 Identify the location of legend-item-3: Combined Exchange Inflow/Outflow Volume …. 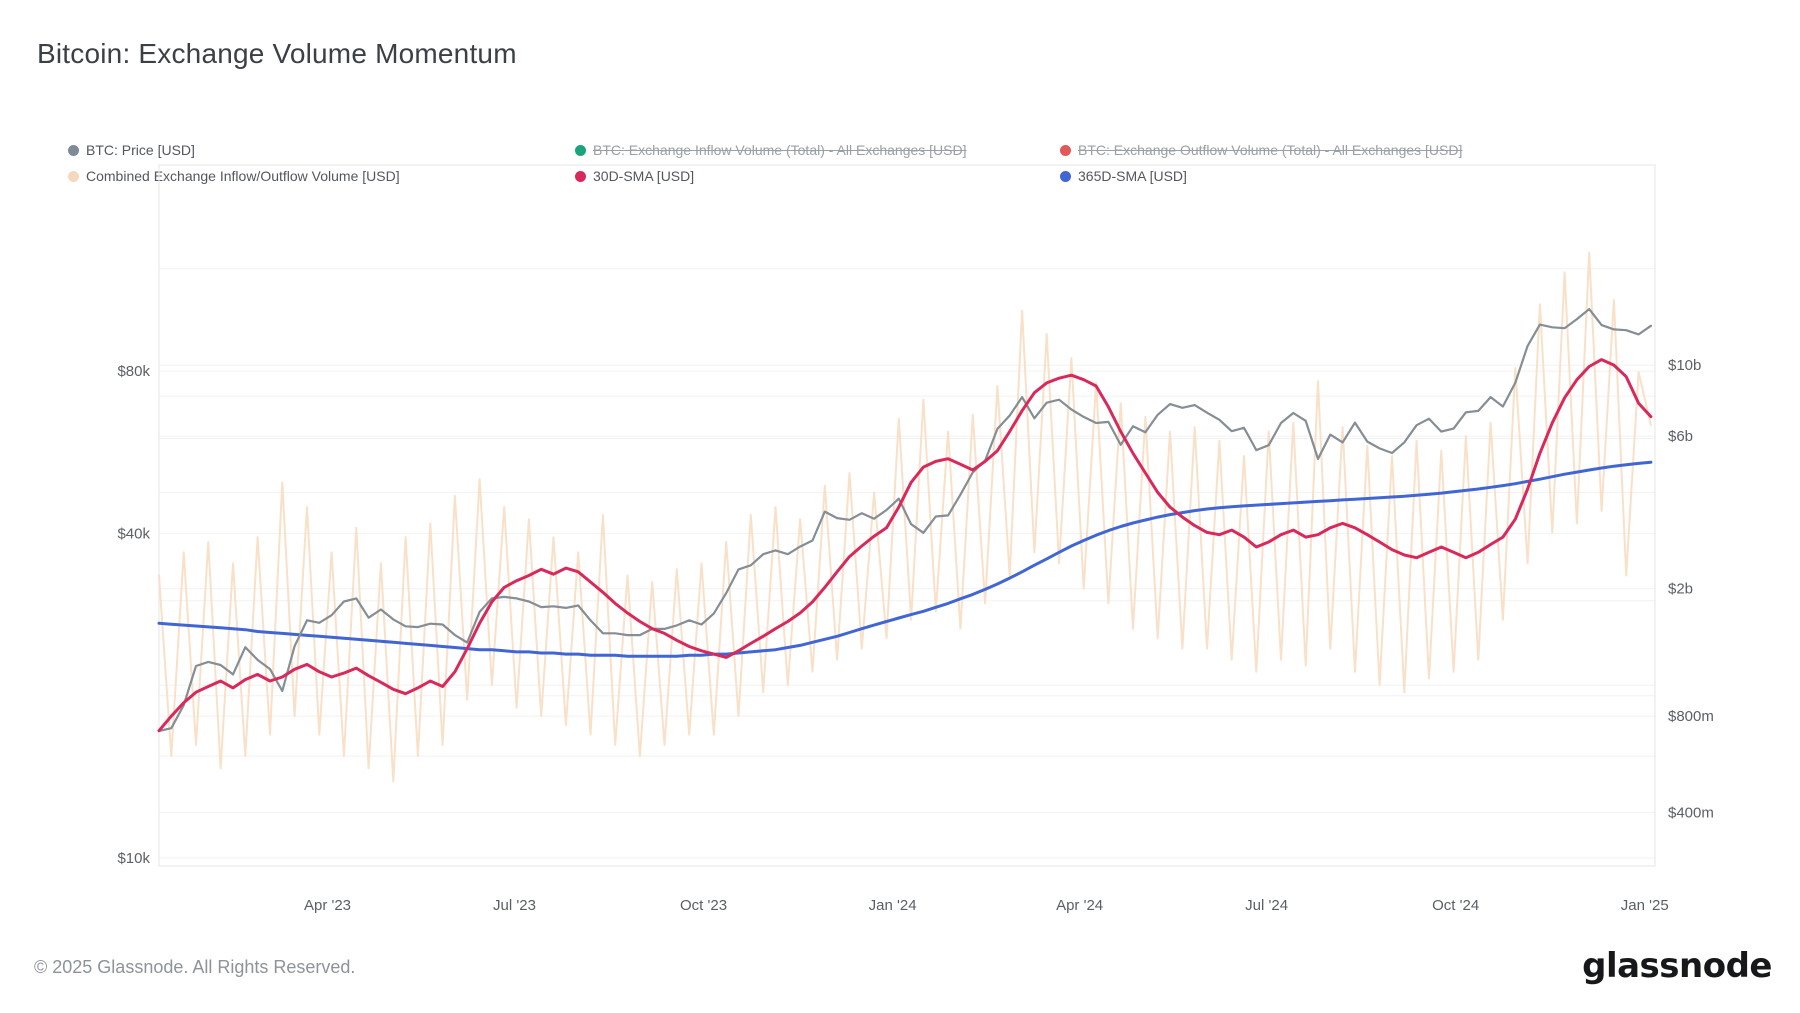
(234, 176).